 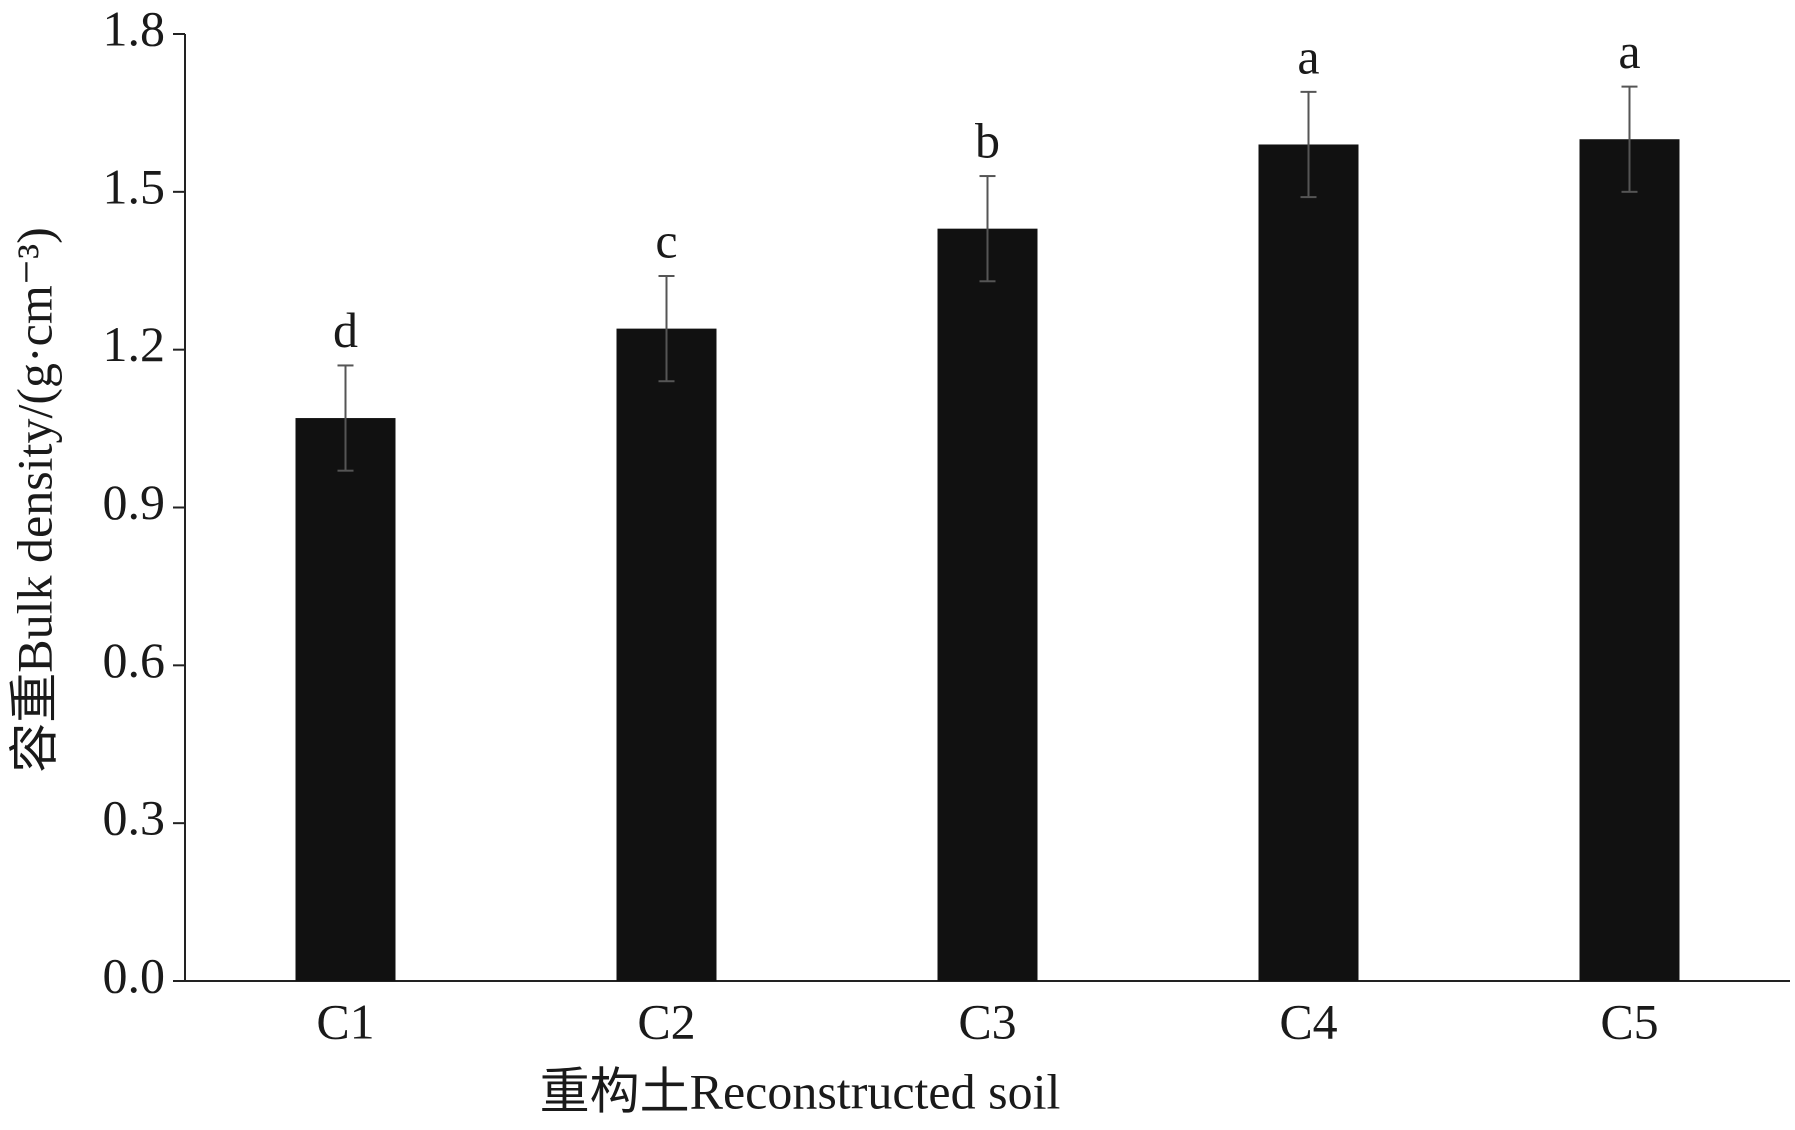 I want to click on y-tick-label: 0.9, so click(x=134, y=502).